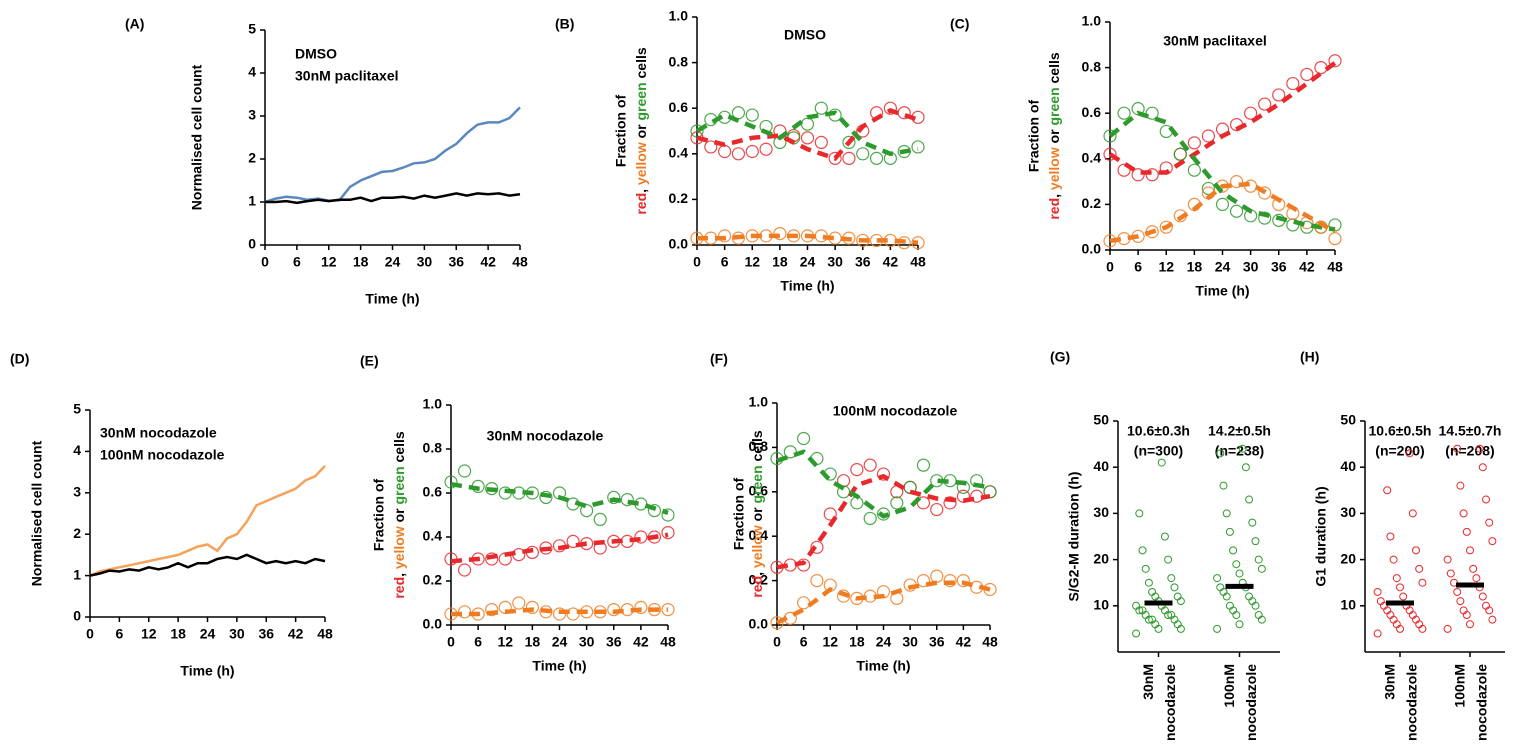 The height and width of the screenshot is (744, 1520). What do you see at coordinates (252, 72) in the screenshot?
I see `y-tick-label: 4` at bounding box center [252, 72].